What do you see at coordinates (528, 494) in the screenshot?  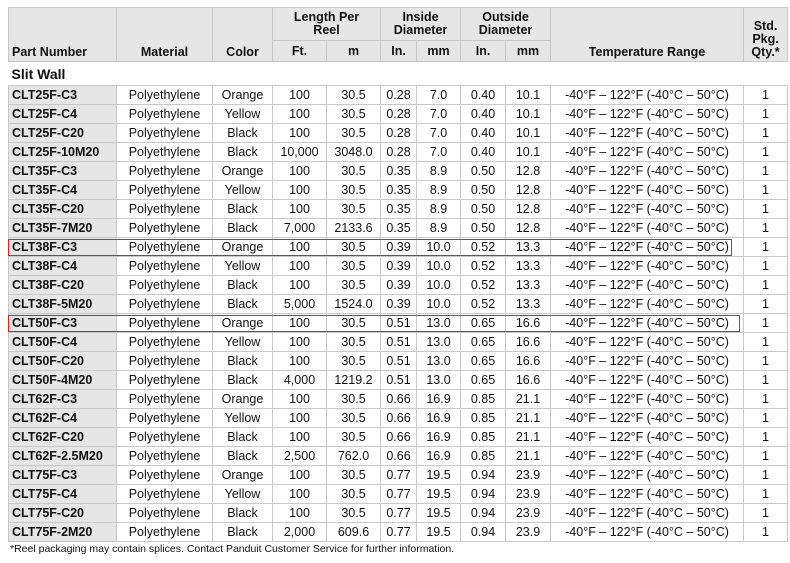 I see `cell-outside-mm: 23.9` at bounding box center [528, 494].